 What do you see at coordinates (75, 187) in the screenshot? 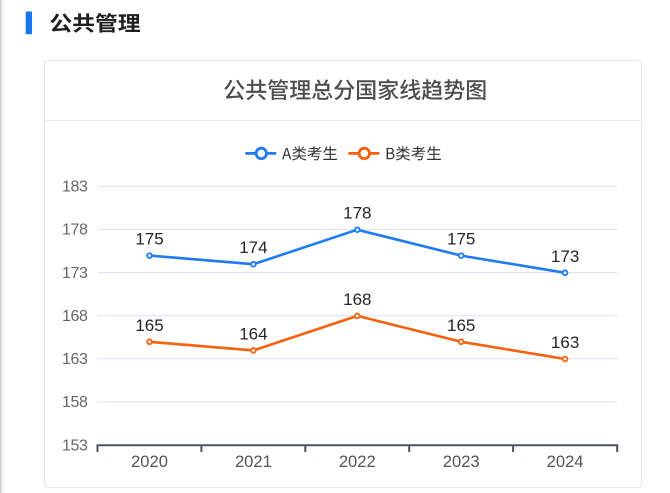
I see `svg-text: 183` at bounding box center [75, 187].